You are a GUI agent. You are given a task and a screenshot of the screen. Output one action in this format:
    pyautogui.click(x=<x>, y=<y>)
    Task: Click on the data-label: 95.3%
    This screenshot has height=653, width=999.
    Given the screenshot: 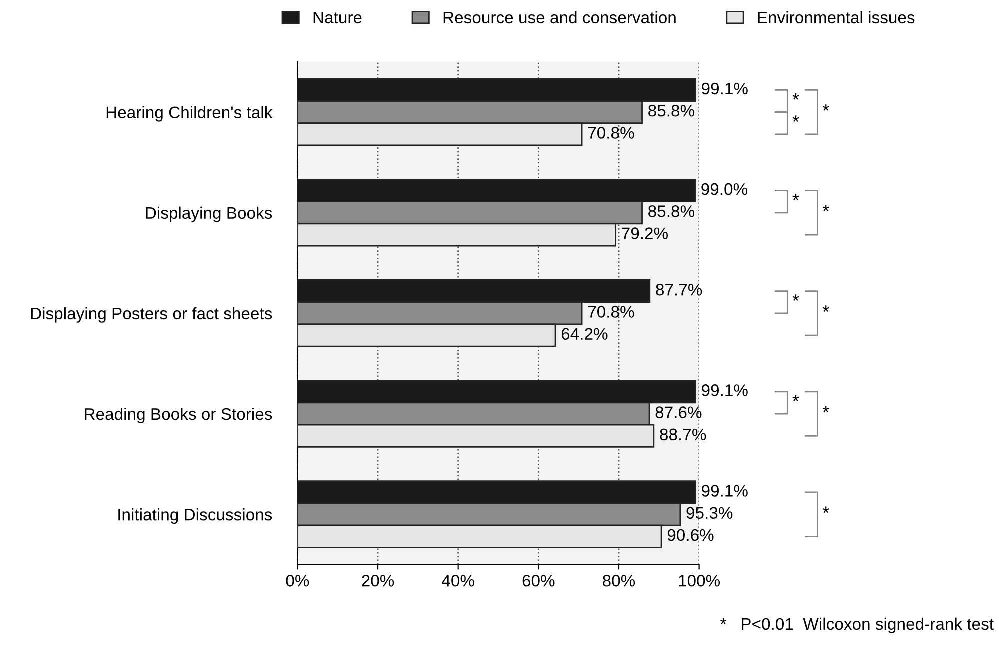 What is the action you would take?
    pyautogui.click(x=709, y=513)
    